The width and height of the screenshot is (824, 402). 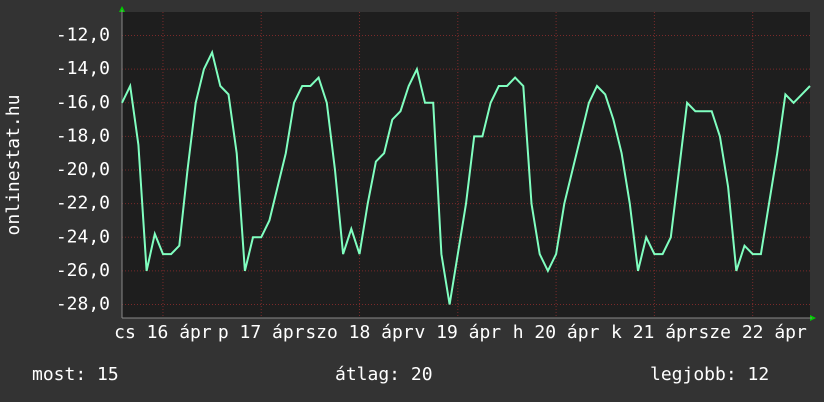 What do you see at coordinates (83, 270) in the screenshot?
I see `y-tick-label: -26,0` at bounding box center [83, 270].